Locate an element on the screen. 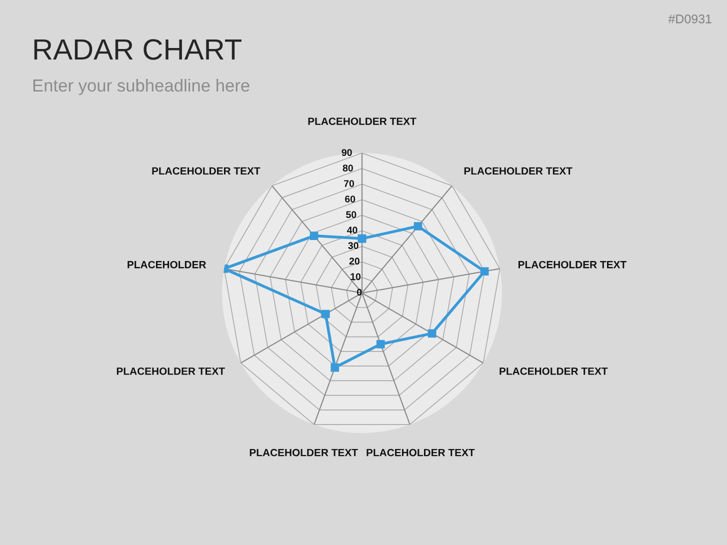 This screenshot has width=727, height=545. chart-subtitle: Enter your subheadline here is located at coordinates (141, 87).